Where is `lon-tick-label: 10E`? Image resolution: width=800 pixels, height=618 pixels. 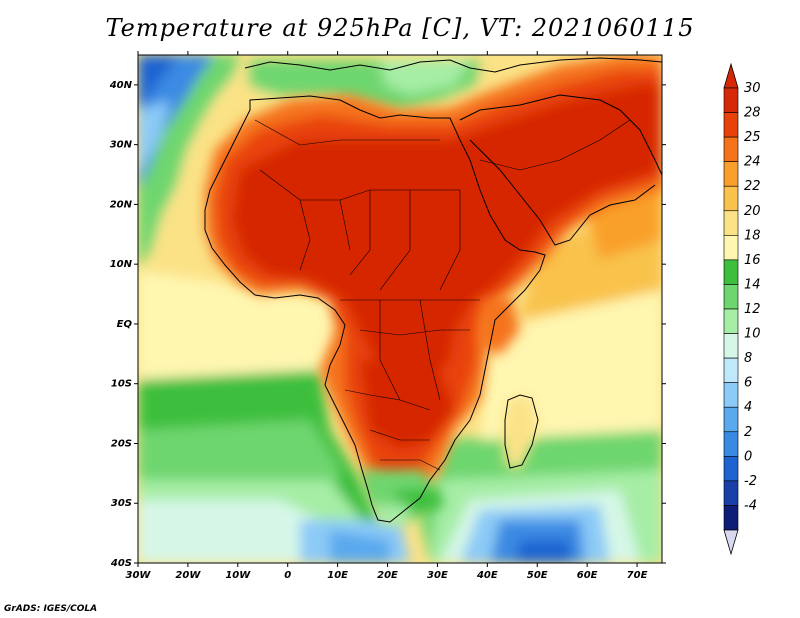 lon-tick-label: 10E is located at coordinates (337, 575).